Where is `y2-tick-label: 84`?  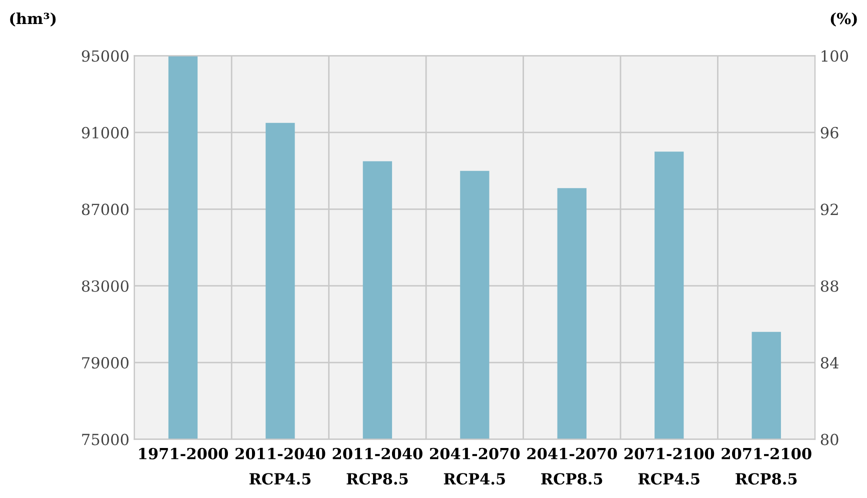
y2-tick-label: 84 is located at coordinates (829, 363).